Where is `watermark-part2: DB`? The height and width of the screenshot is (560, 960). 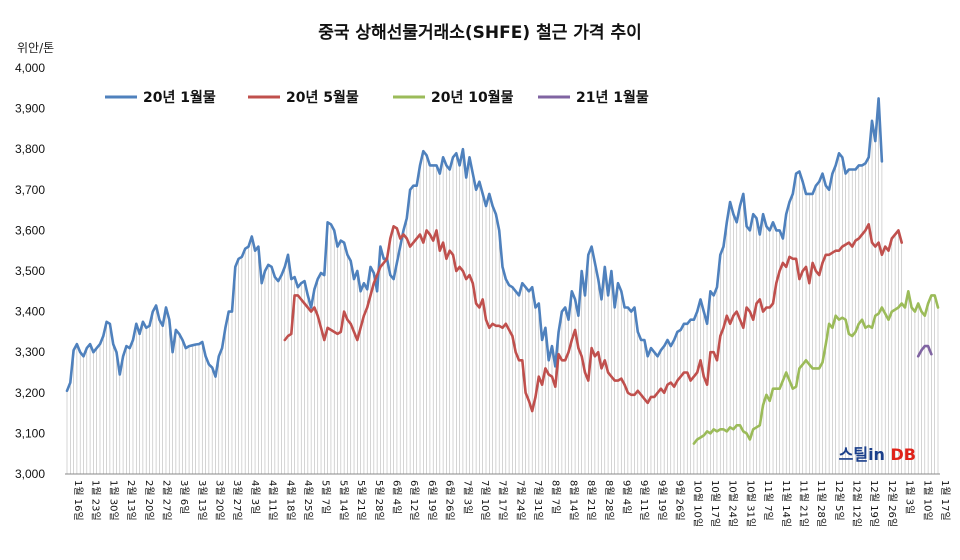 watermark-part2: DB is located at coordinates (900, 454).